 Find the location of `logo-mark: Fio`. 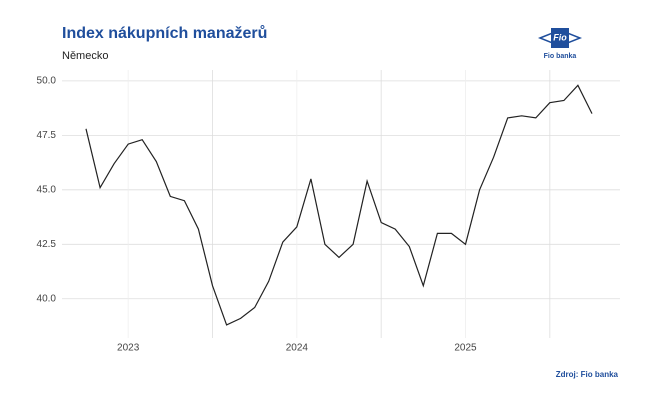

logo-mark: Fio is located at coordinates (560, 37).